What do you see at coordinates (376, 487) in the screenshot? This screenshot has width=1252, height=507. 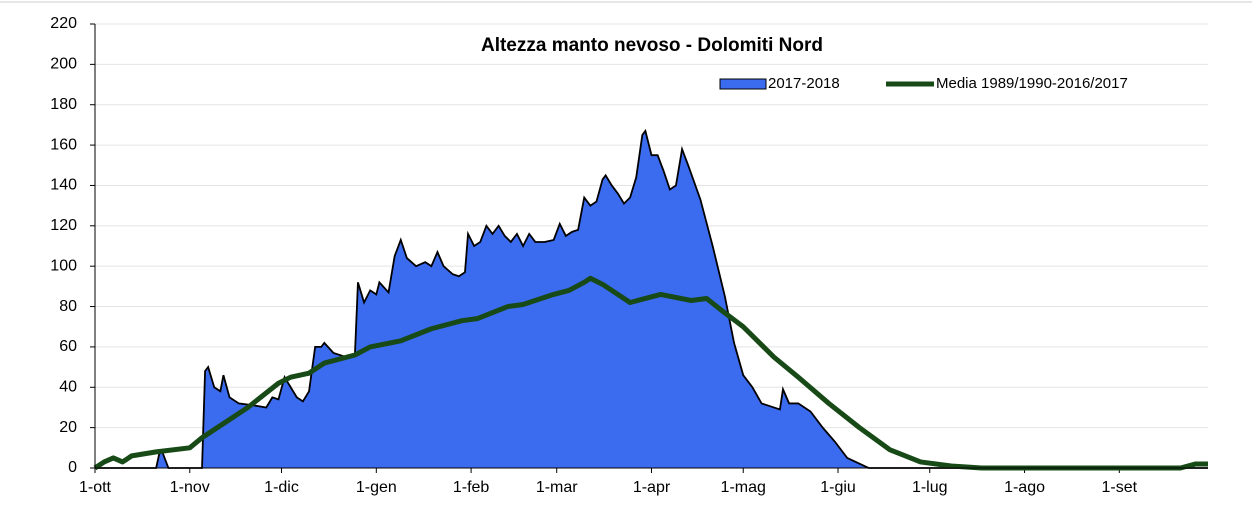 I see `x-tick-label: 1-gen` at bounding box center [376, 487].